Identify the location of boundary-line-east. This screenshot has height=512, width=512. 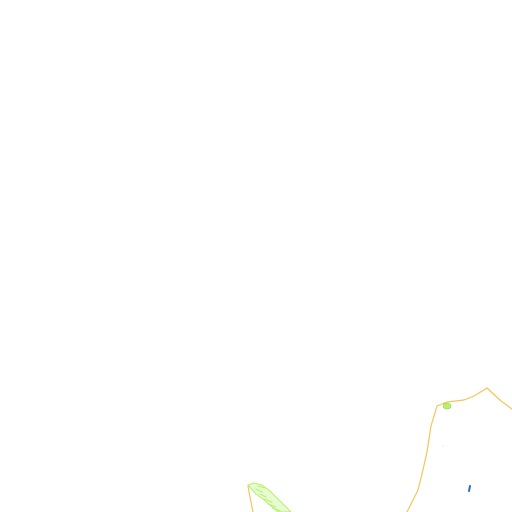
(459, 449).